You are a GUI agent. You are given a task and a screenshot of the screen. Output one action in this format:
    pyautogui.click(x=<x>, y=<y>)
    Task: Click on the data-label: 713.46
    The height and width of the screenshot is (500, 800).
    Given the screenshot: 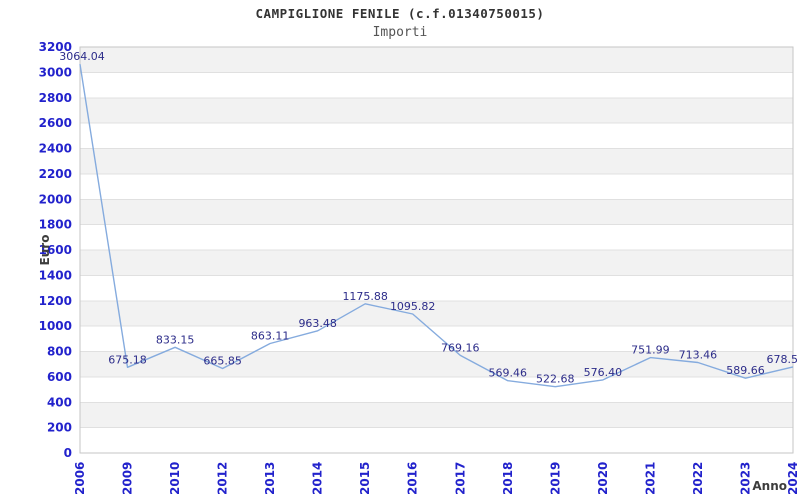 What is the action you would take?
    pyautogui.click(x=698, y=355)
    